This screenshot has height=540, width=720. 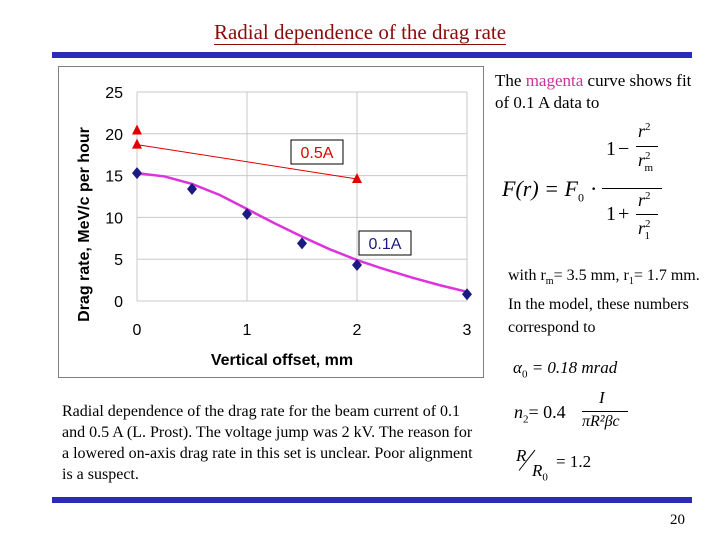 What do you see at coordinates (510, 80) in the screenshot?
I see `fit-text-a: The` at bounding box center [510, 80].